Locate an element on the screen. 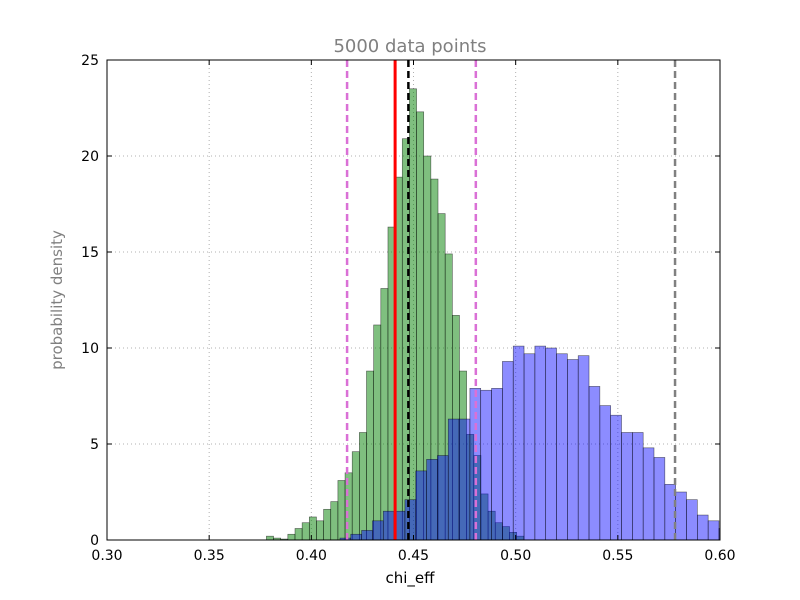  y-tick-label: 20 is located at coordinates (90, 157).